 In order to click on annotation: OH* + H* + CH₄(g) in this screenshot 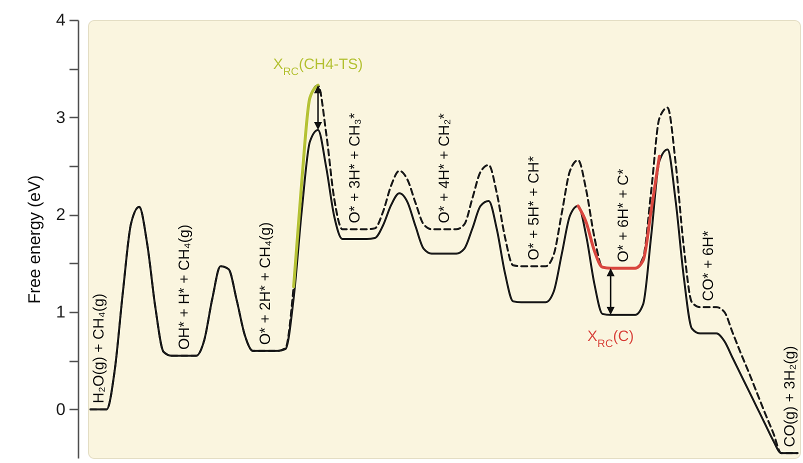, I will do `click(183, 287)`.